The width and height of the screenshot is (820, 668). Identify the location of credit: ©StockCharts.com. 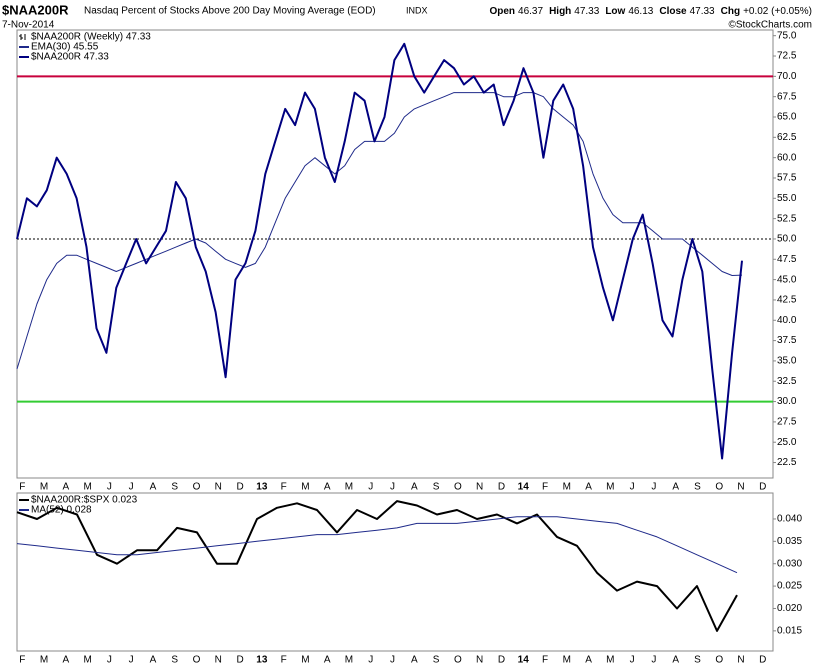
(770, 25).